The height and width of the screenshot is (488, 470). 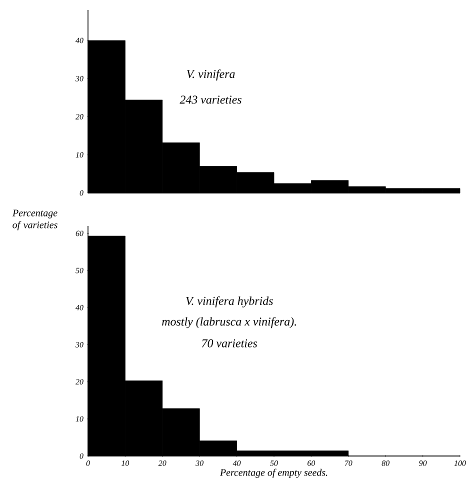 I want to click on annotation: 243 varieties, so click(x=211, y=100).